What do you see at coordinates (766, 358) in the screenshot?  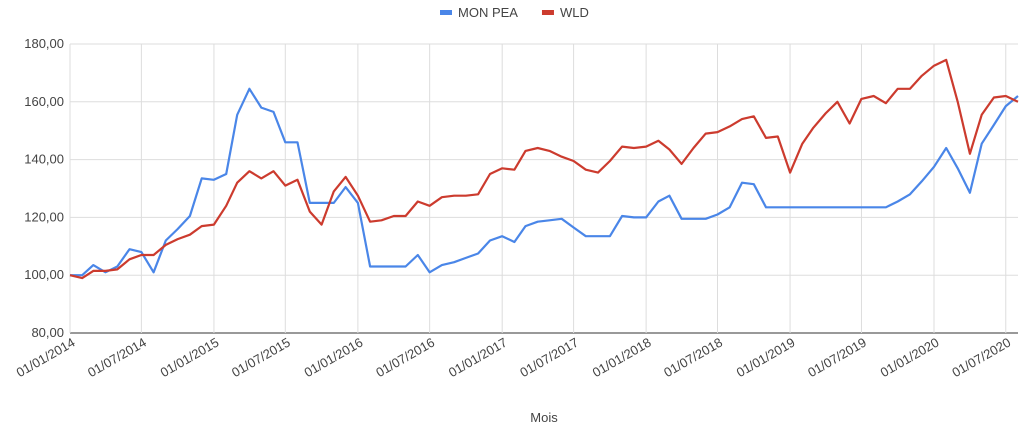 I see `x-tick-label: 01/01/2019` at bounding box center [766, 358].